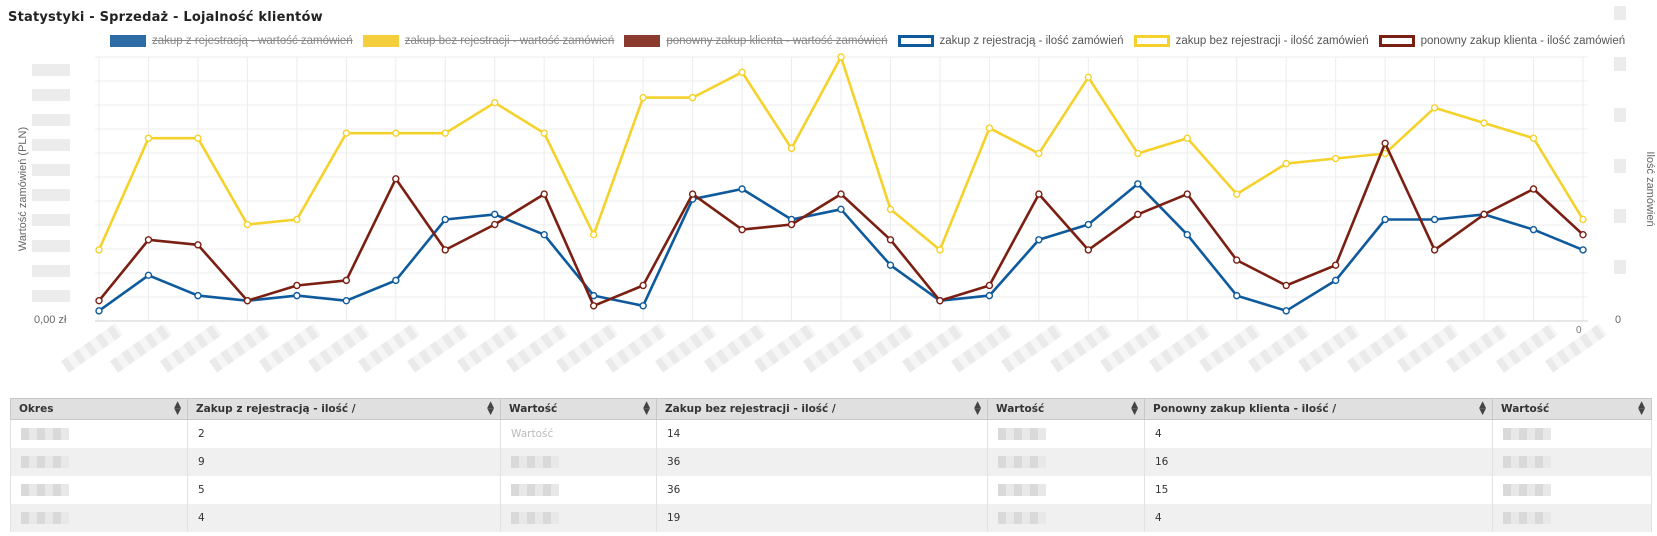  I want to click on cell-repeat-count: 16, so click(1318, 462).